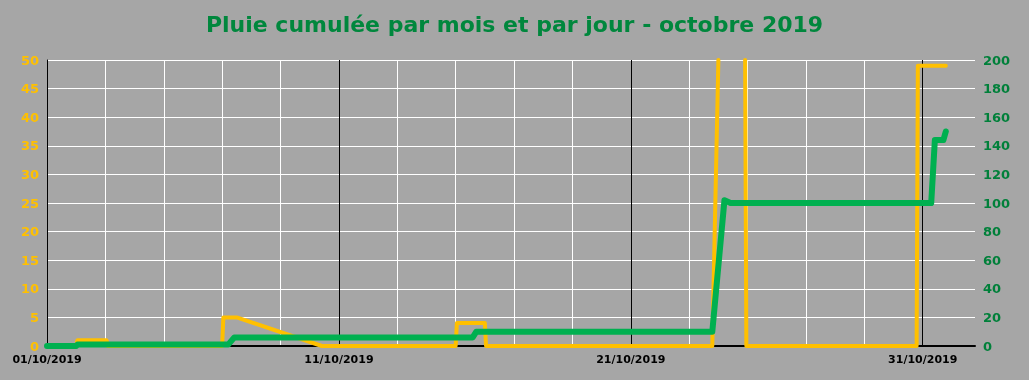  What do you see at coordinates (992, 232) in the screenshot?
I see `y2-tick-label: 80` at bounding box center [992, 232].